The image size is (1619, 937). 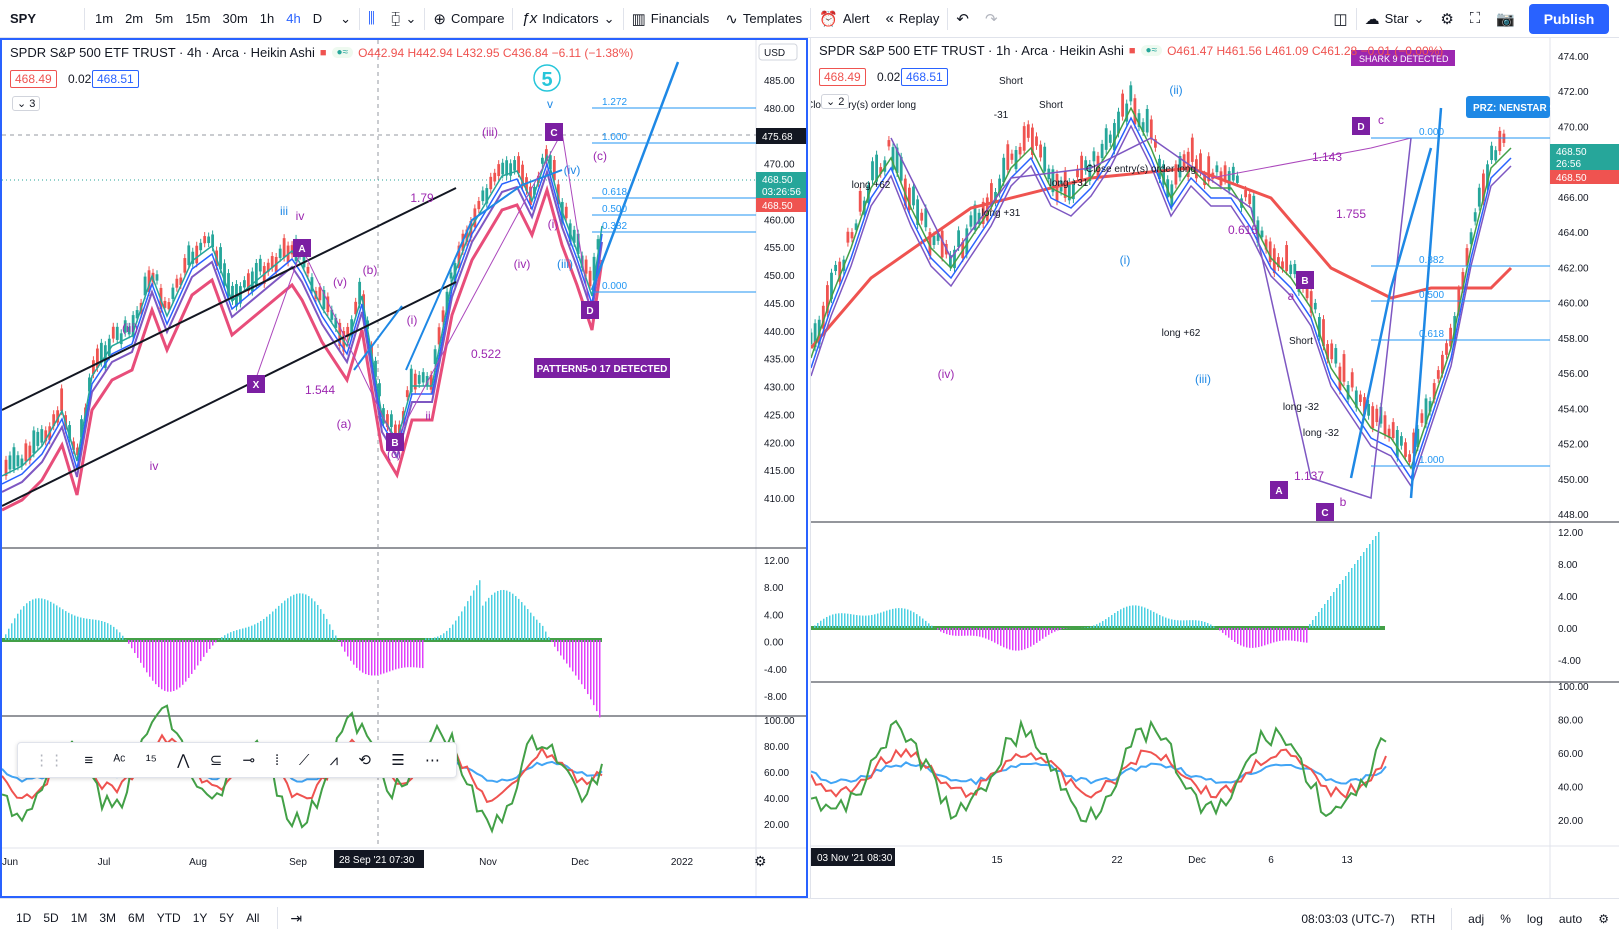 I want to click on financials-button: ▥ Financials, so click(x=671, y=19).